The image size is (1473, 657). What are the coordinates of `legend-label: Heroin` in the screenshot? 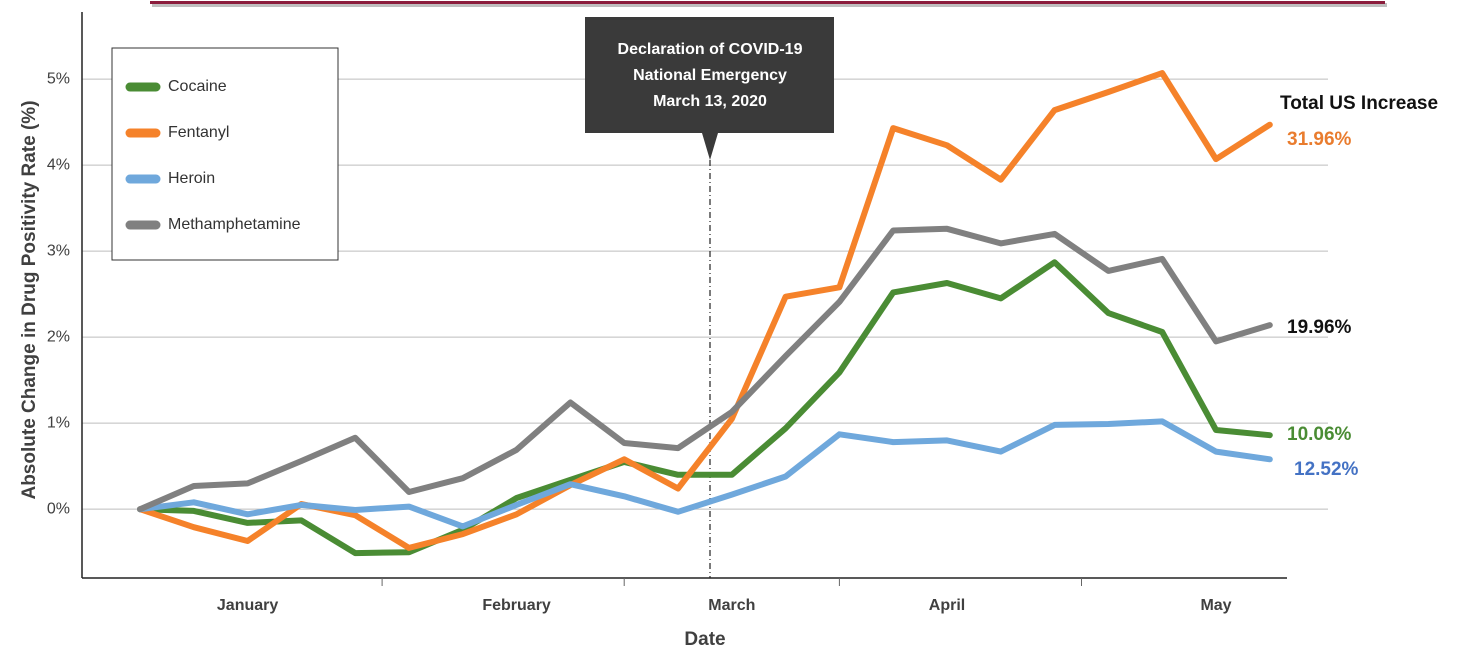 It's located at (191, 178).